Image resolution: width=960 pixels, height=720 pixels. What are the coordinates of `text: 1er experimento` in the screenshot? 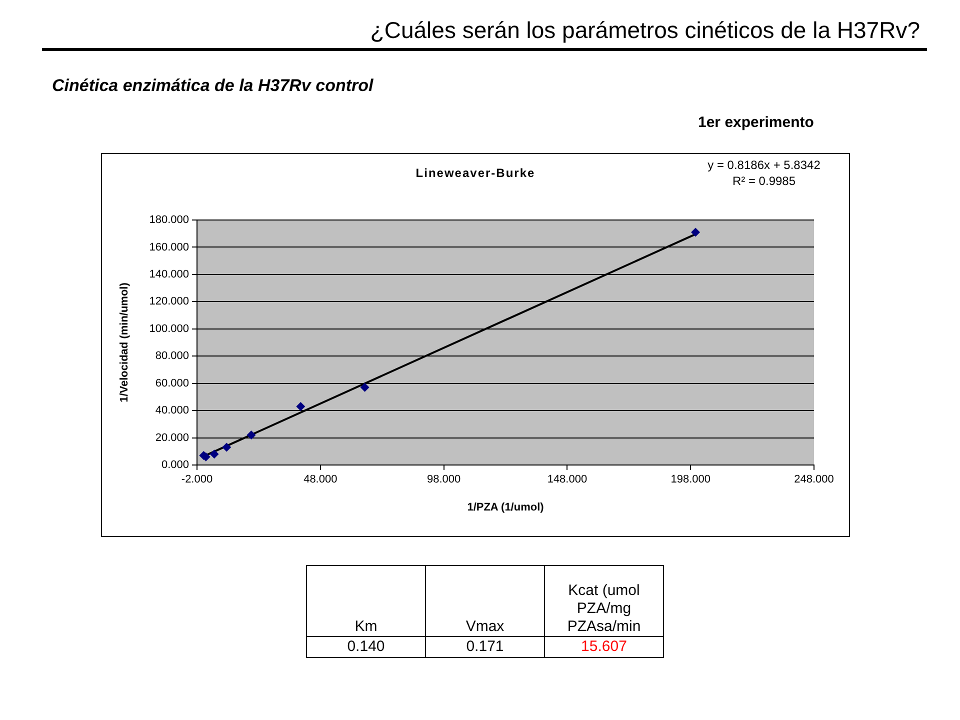 It's located at (756, 123).